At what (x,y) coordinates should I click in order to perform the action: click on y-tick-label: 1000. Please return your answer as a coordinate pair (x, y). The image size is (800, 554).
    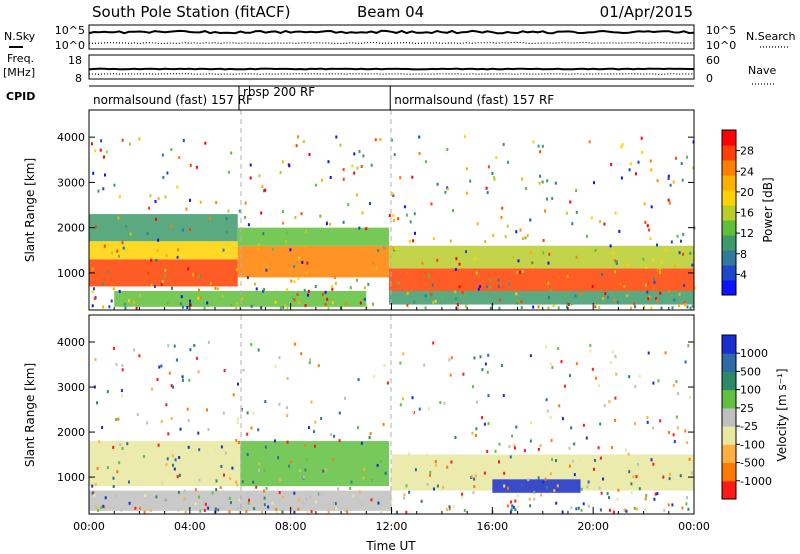
    Looking at the image, I should click on (71, 477).